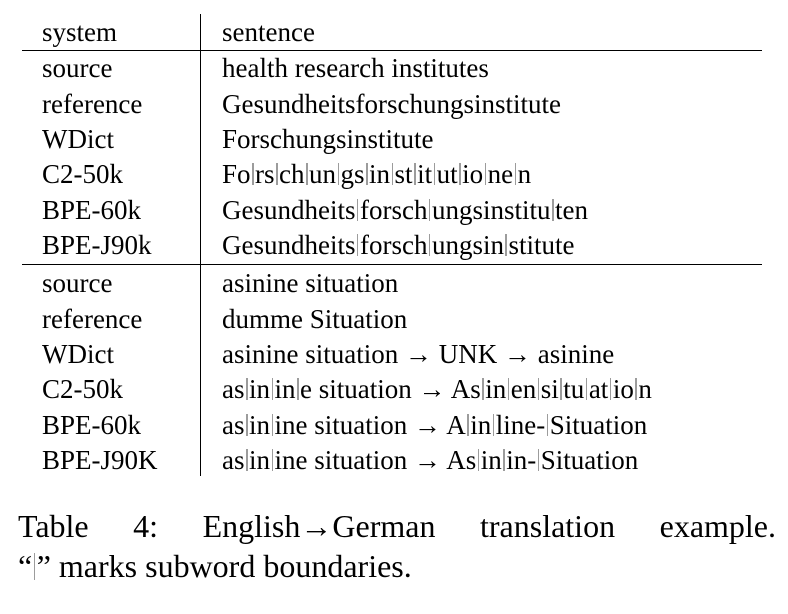 This screenshot has height=614, width=788. I want to click on subword-segment: asinine situation, so click(310, 283).